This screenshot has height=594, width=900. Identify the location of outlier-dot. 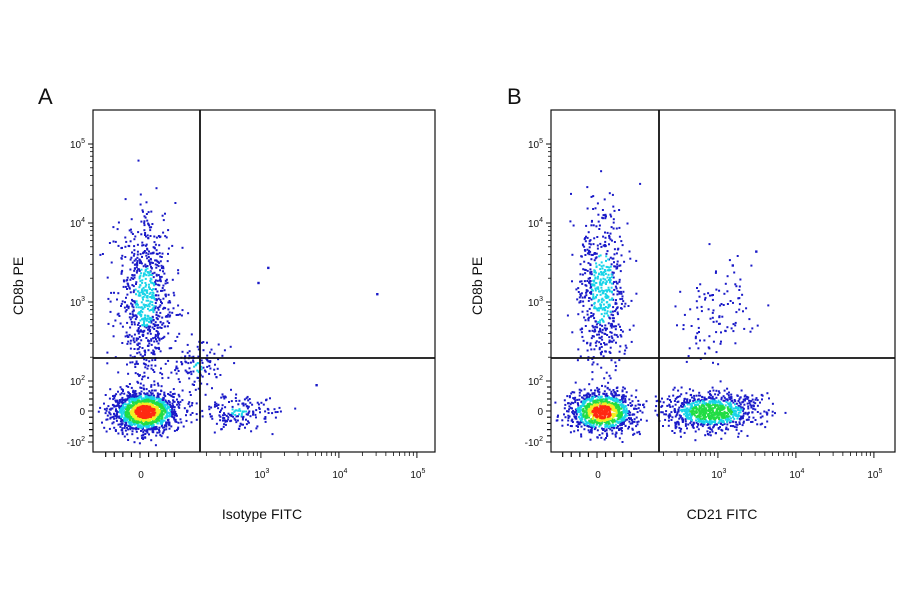
(377, 294).